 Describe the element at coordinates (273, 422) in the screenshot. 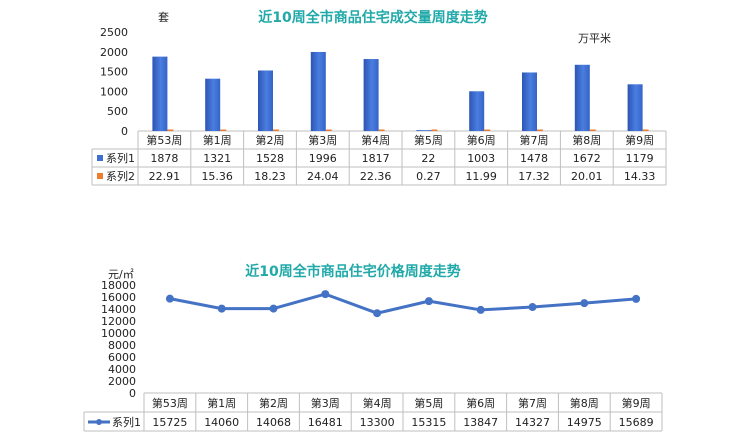

I see `data-label-price: 14068` at that location.